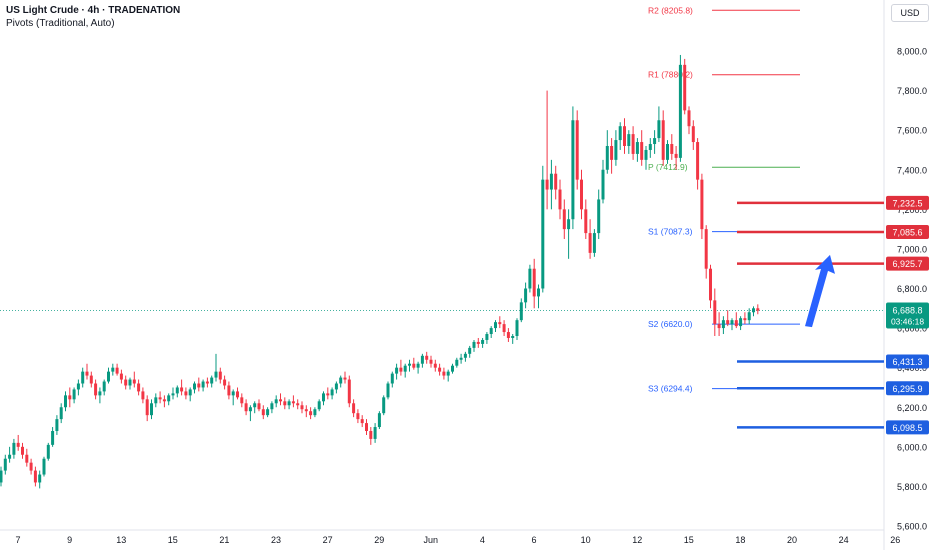 This screenshot has height=550, width=932. What do you see at coordinates (670, 10) in the screenshot?
I see `pivot-label: R2 (8205.8)` at bounding box center [670, 10].